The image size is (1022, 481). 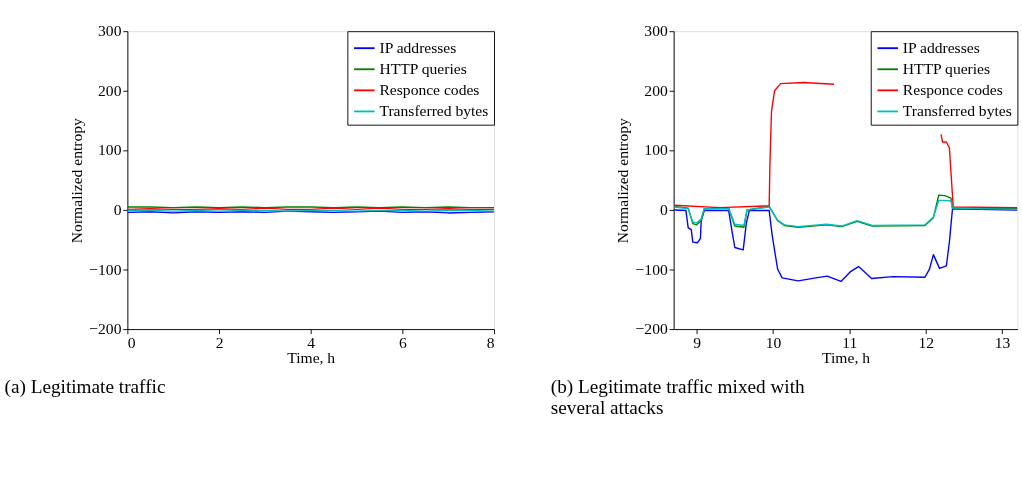 What do you see at coordinates (845, 245) in the screenshot?
I see `line-series` at bounding box center [845, 245].